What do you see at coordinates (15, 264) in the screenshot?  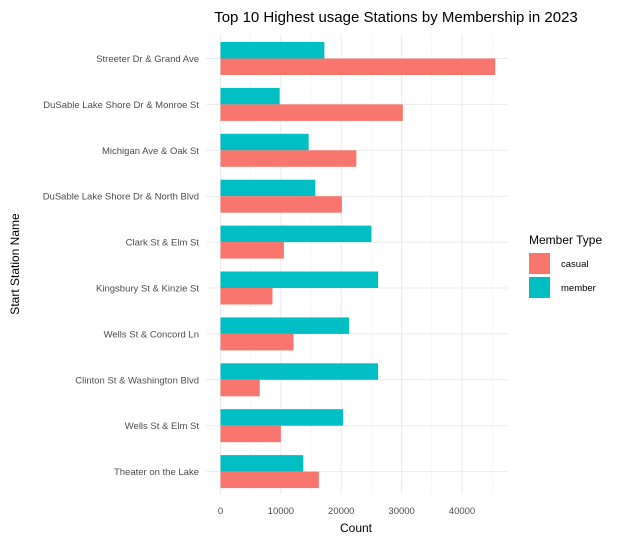 I see `y-axis-title: Start Station Name` at bounding box center [15, 264].